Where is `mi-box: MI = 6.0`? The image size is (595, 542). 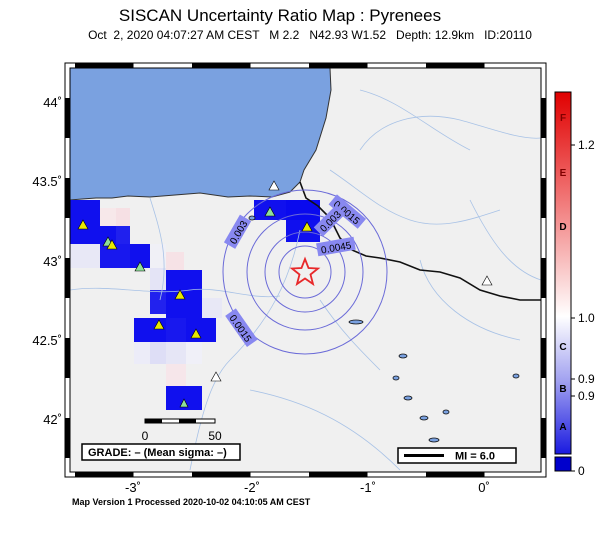
mi-box: MI = 6.0 is located at coordinates (457, 455).